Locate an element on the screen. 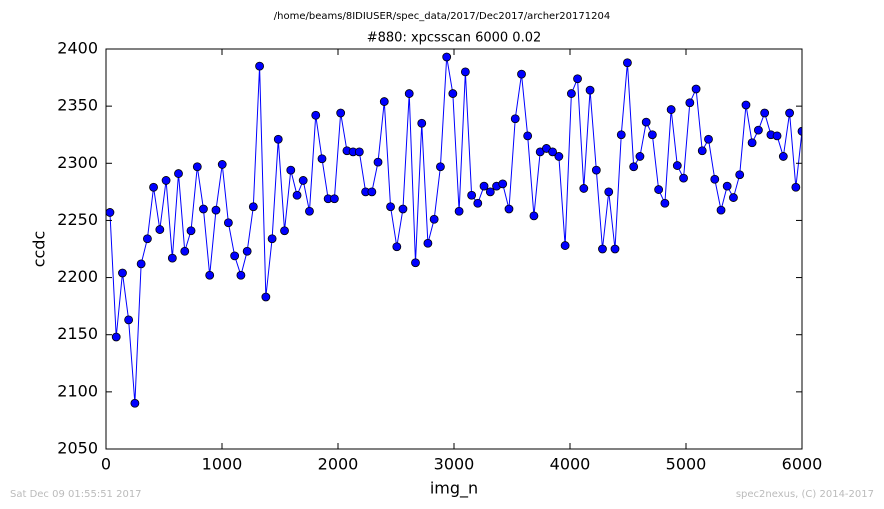  y-tick-label: 2400 is located at coordinates (77, 48).